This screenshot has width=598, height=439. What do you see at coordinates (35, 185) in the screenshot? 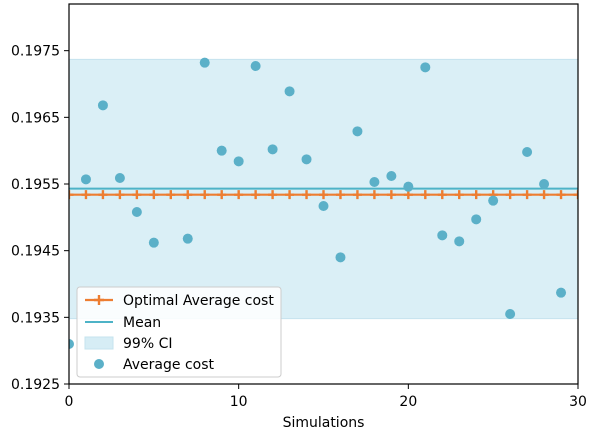
I see `y-tick-label: 0.1955` at bounding box center [35, 185].